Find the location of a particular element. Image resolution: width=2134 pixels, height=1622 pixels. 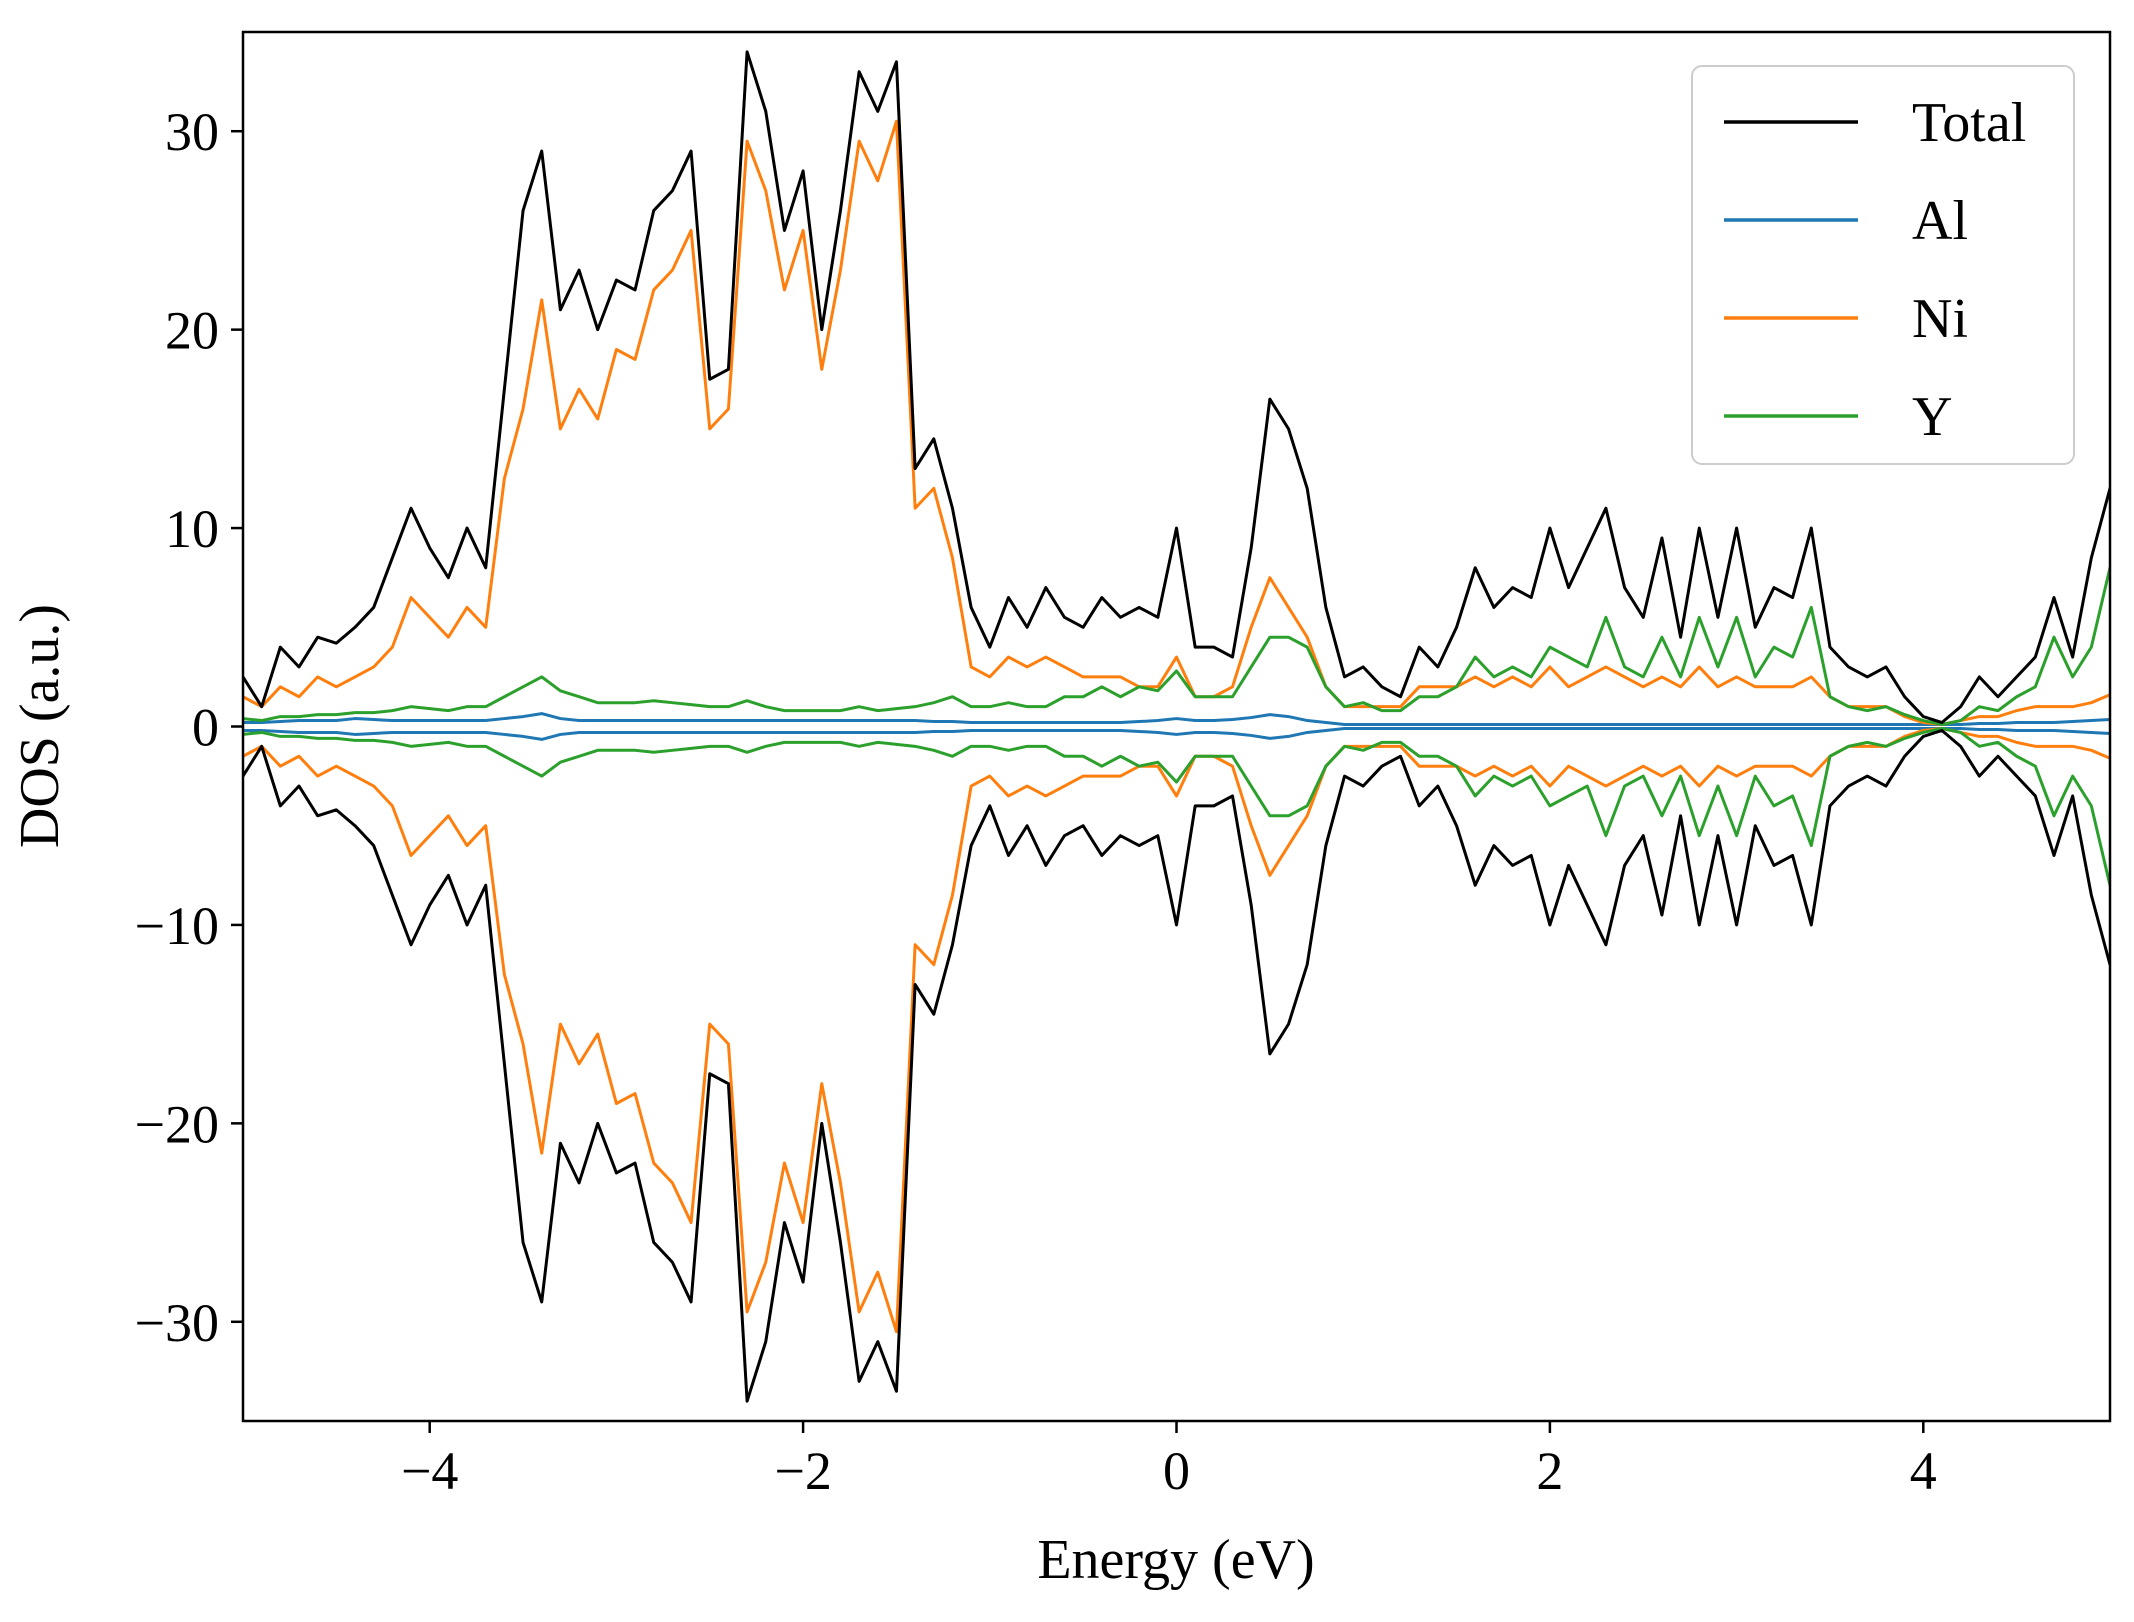

series-line-al-spin-up is located at coordinates (1176, 719).